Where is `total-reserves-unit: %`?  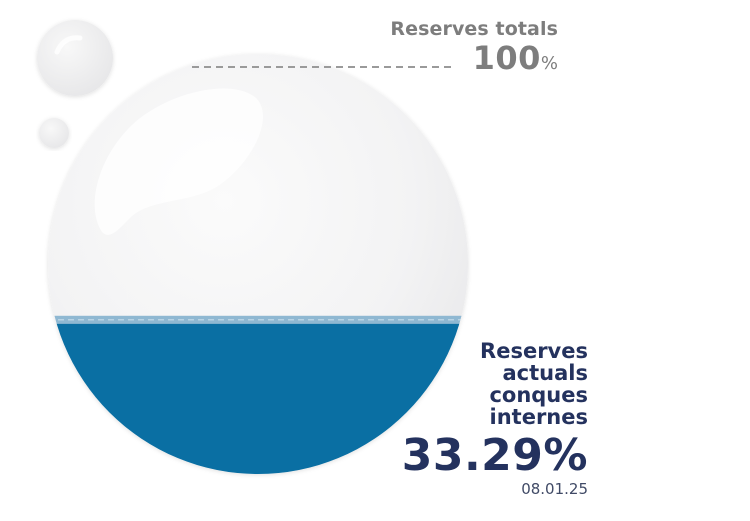
total-reserves-unit: % is located at coordinates (549, 63).